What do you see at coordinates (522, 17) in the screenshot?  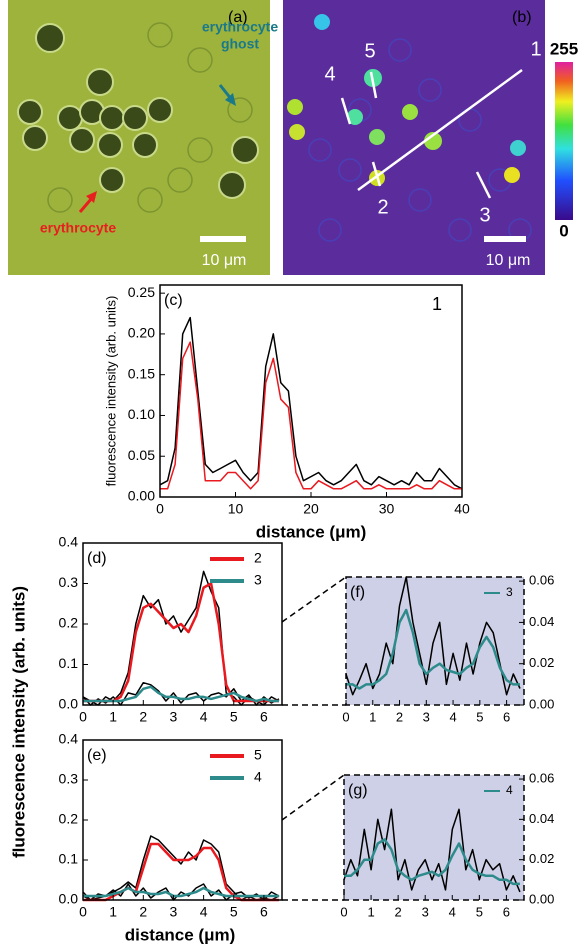 I see `panel-label: (b)` at bounding box center [522, 17].